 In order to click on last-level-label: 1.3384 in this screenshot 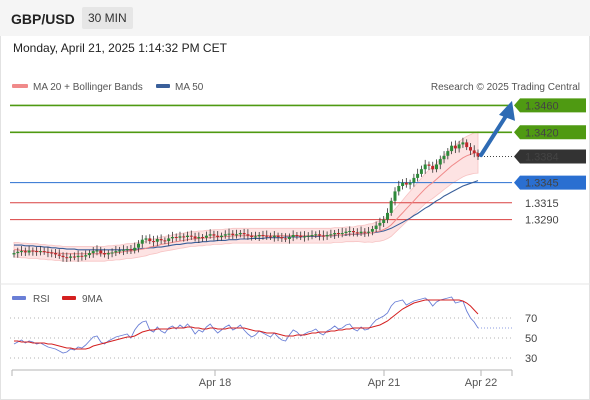, I will do `click(542, 158)`.